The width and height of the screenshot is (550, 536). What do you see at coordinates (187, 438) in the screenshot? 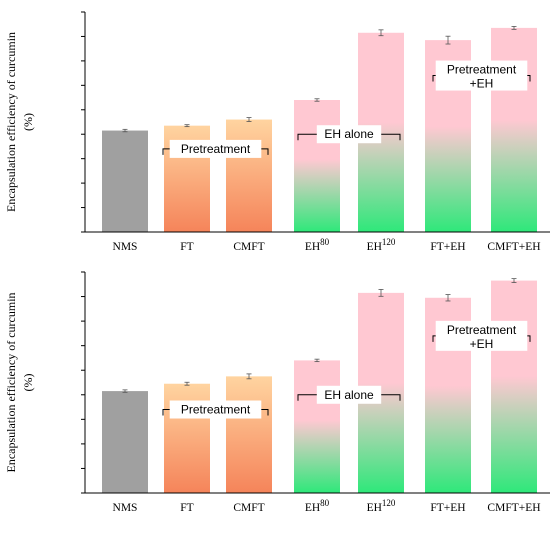
I see `bar-FT` at bounding box center [187, 438].